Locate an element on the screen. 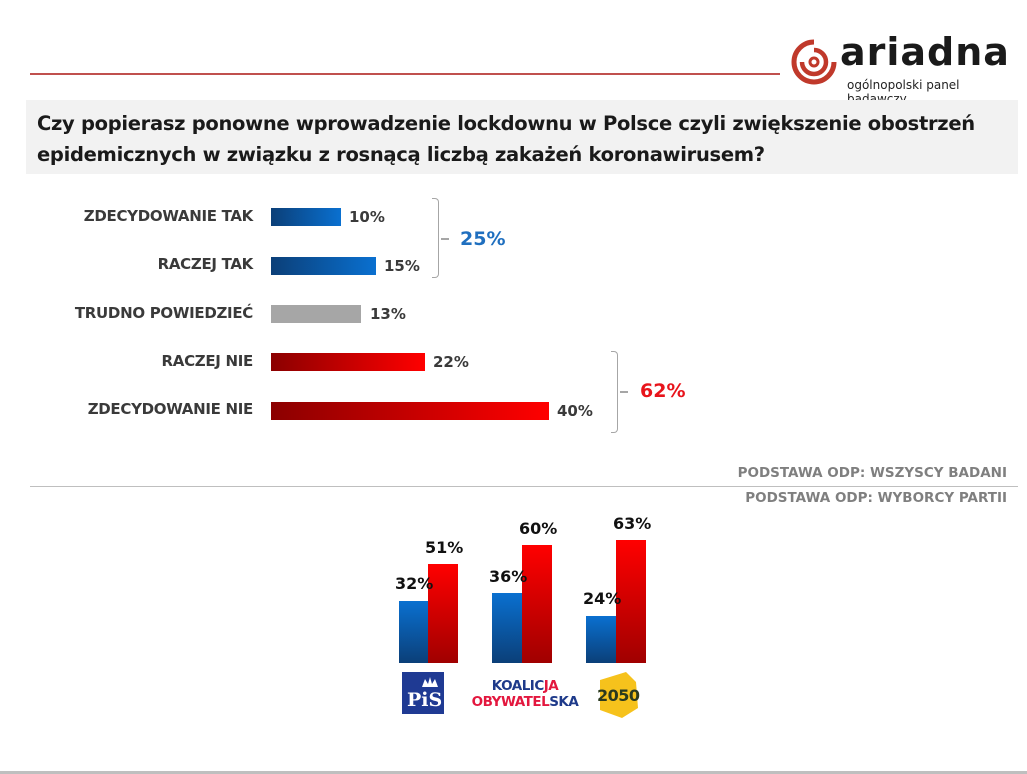 This screenshot has height=774, width=1027. polska-2050-text: 2050 is located at coordinates (618, 695).